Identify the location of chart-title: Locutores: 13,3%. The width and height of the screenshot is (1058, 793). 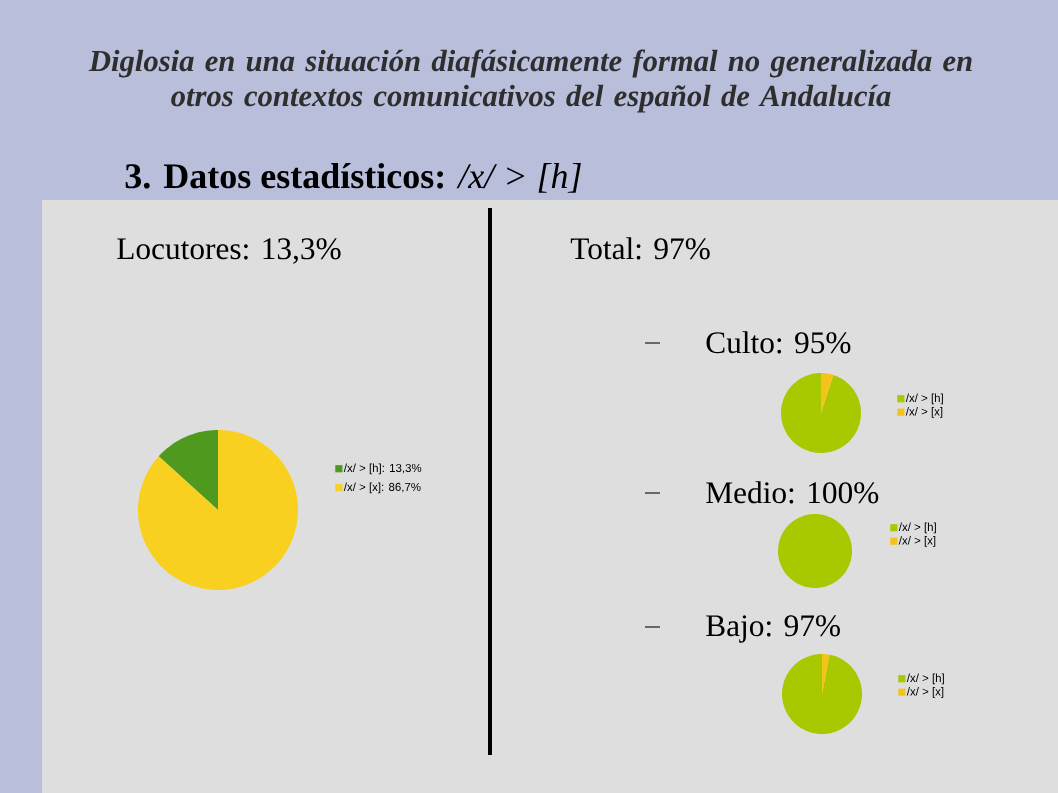
(229, 251).